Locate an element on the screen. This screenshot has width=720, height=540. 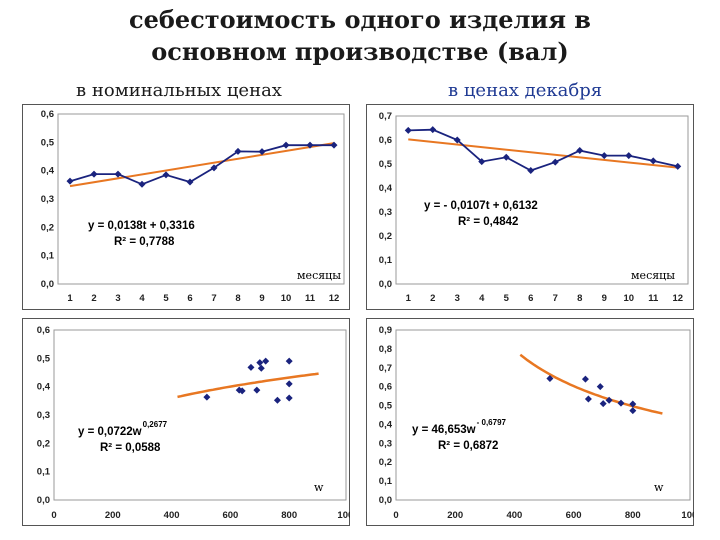
page-title-line-2: основном производстве (вал) is located at coordinates (360, 51).